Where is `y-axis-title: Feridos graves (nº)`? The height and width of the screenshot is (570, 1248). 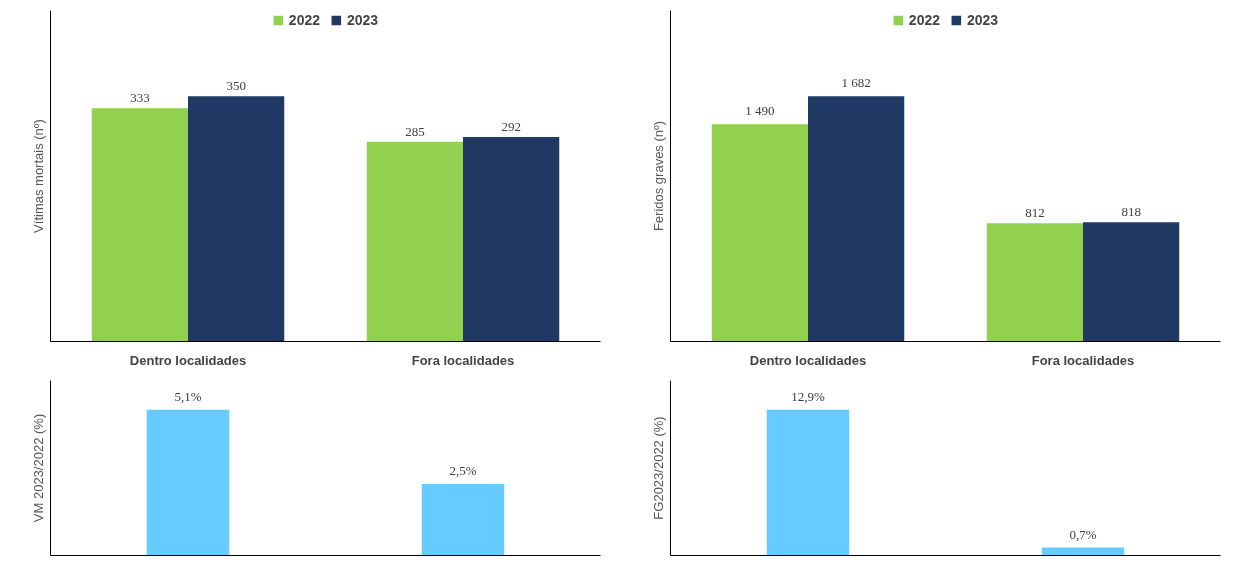 y-axis-title: Feridos graves (nº) is located at coordinates (658, 176).